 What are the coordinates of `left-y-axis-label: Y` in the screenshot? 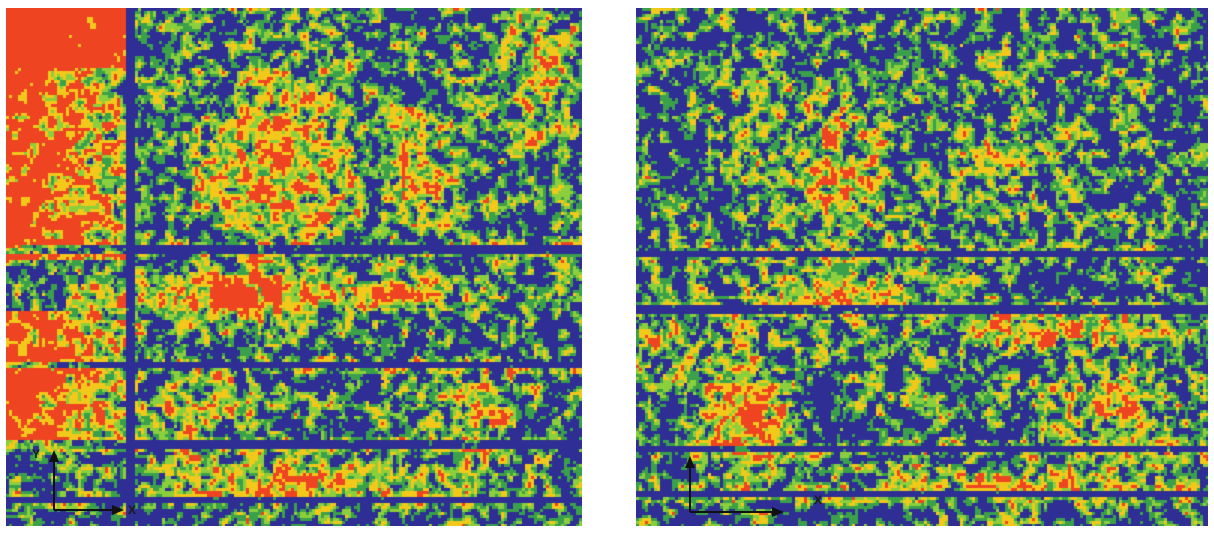 It's located at (36, 454).